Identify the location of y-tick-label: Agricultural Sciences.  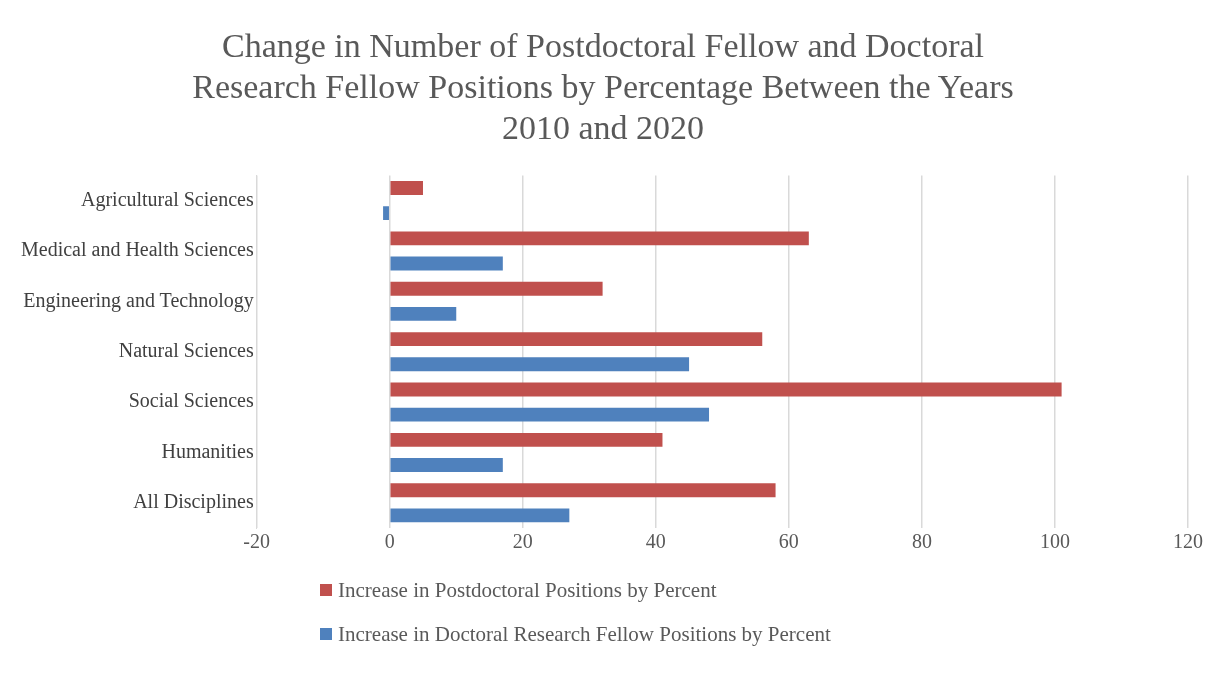
(167, 199).